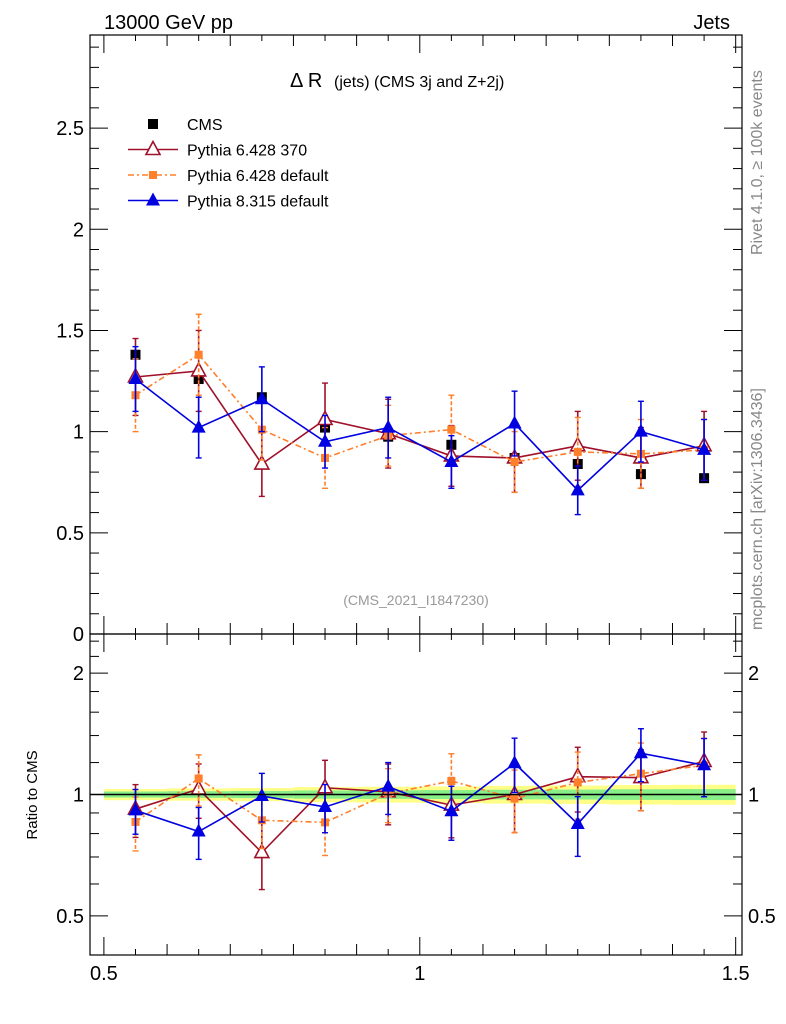 The image size is (786, 1024). Describe the element at coordinates (247, 151) in the screenshot. I see `legend-label: Pythia 6.428 370` at that location.